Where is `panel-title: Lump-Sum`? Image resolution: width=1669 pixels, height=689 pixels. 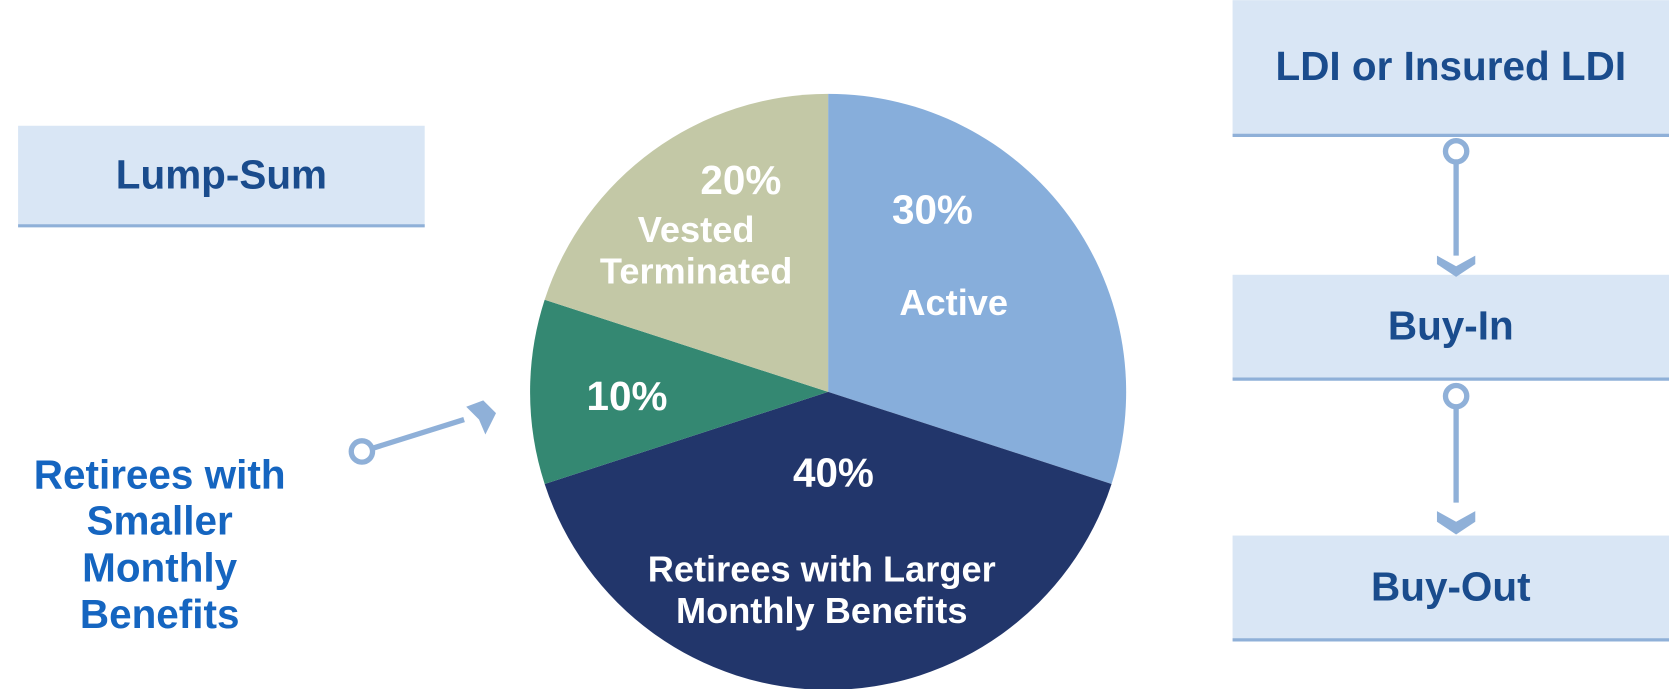 panel-title: Lump-Sum is located at coordinates (221, 175).